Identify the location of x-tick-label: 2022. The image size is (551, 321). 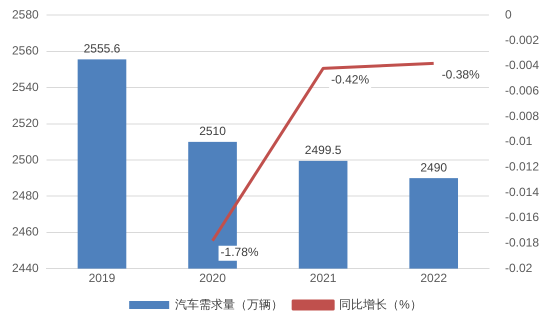
(434, 278).